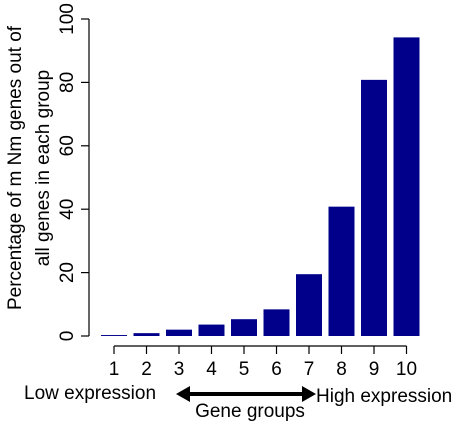  What do you see at coordinates (250, 411) in the screenshot?
I see `x-axis-title: Gene groups` at bounding box center [250, 411].